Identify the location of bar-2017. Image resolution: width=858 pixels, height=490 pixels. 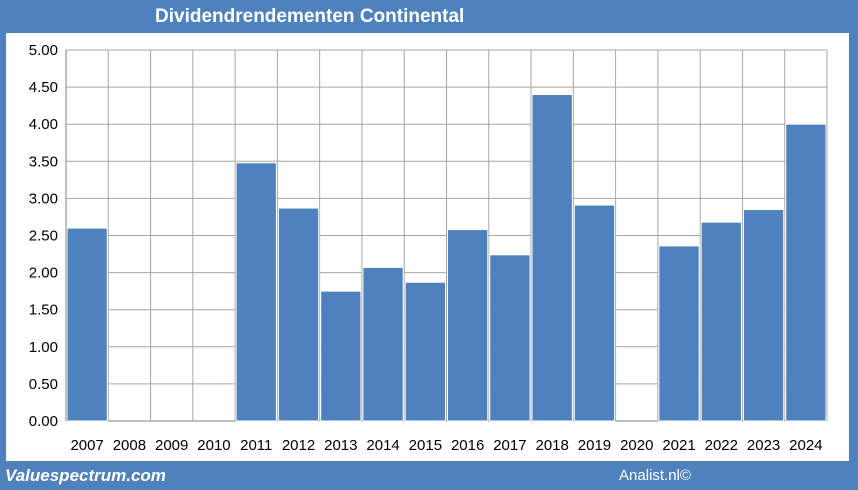
(510, 338).